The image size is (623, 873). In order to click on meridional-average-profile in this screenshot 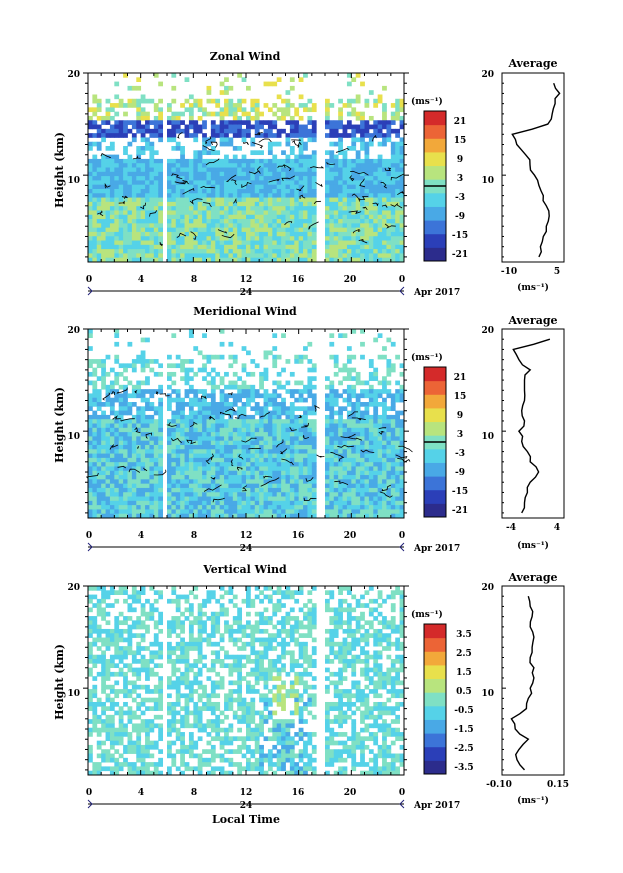, I will do `click(531, 426)`.